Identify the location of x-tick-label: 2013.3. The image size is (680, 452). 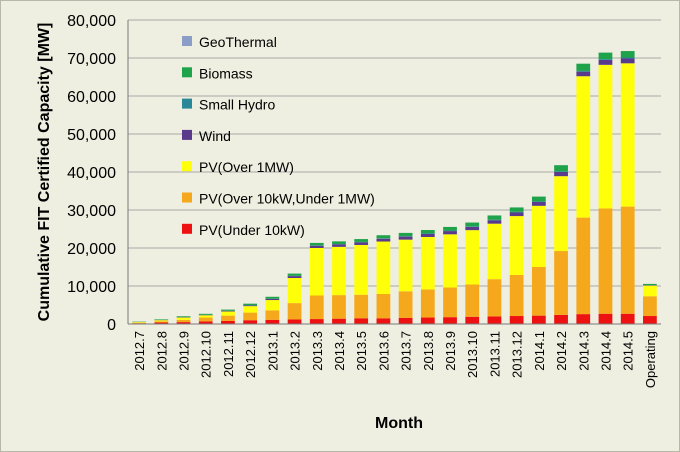
(317, 351).